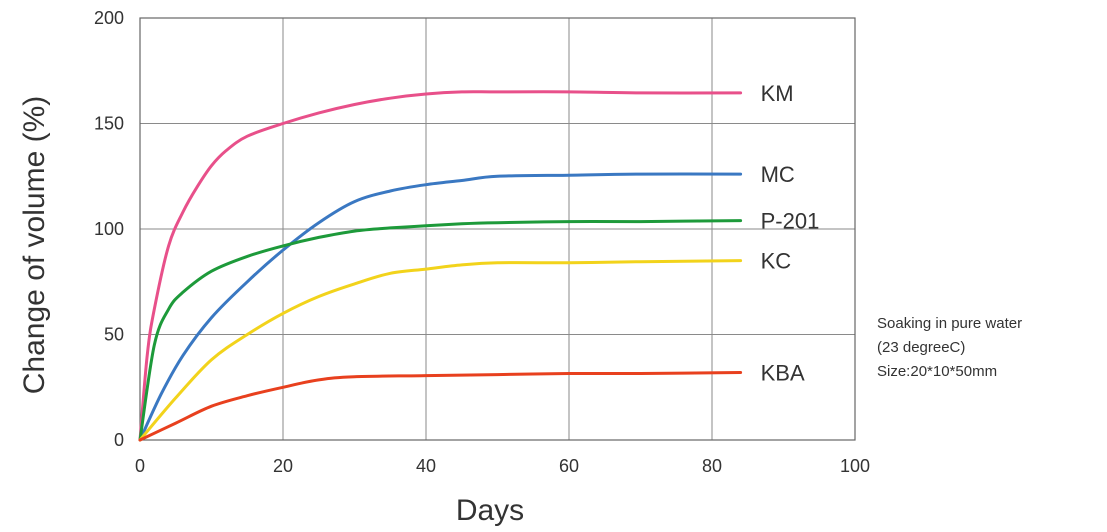 The width and height of the screenshot is (1107, 532). What do you see at coordinates (440, 406) in the screenshot?
I see `series-line-kba` at bounding box center [440, 406].